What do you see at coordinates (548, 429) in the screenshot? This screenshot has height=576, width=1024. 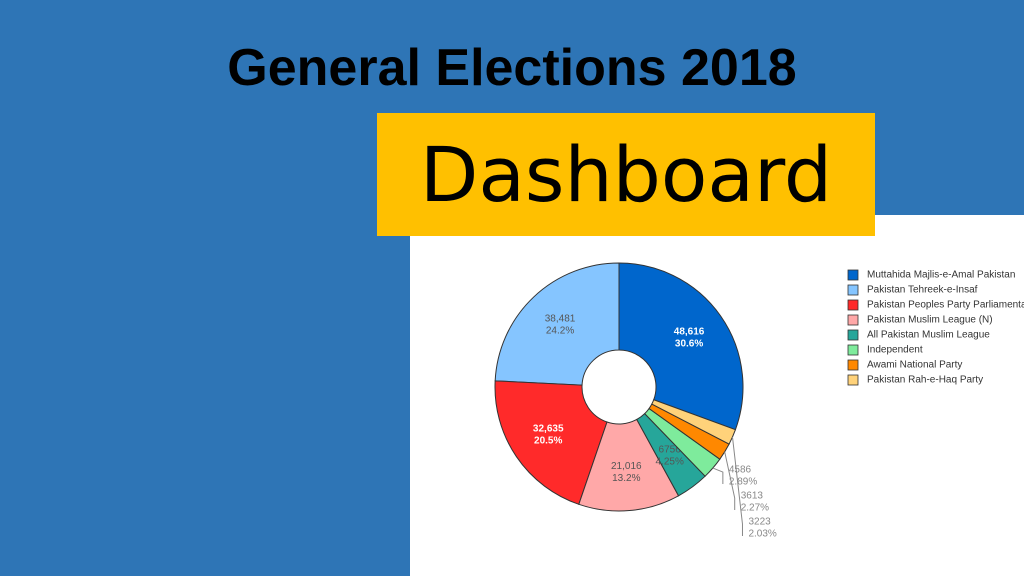 I see `value-label: 32,635` at bounding box center [548, 429].